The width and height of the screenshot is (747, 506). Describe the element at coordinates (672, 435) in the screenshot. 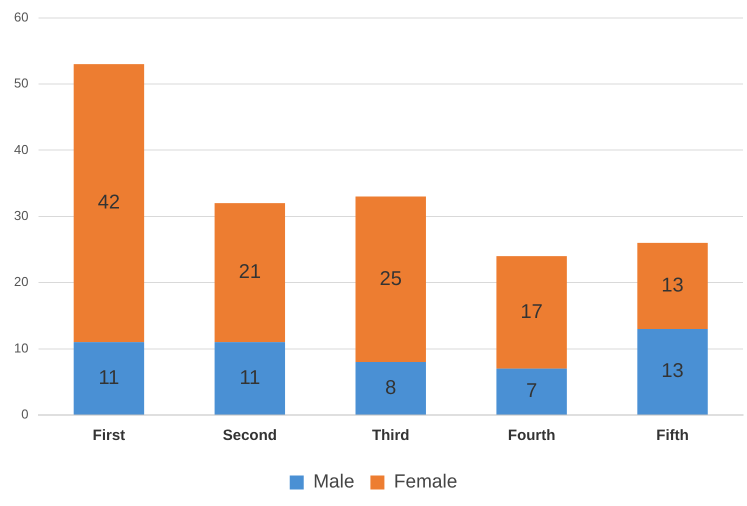

I see `x-tick-label: Fifth` at that location.